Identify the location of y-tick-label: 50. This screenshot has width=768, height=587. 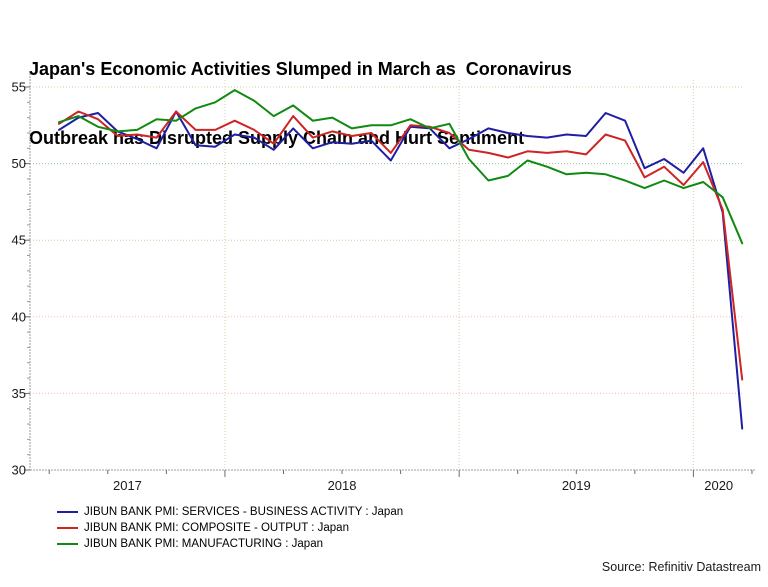
(19, 163).